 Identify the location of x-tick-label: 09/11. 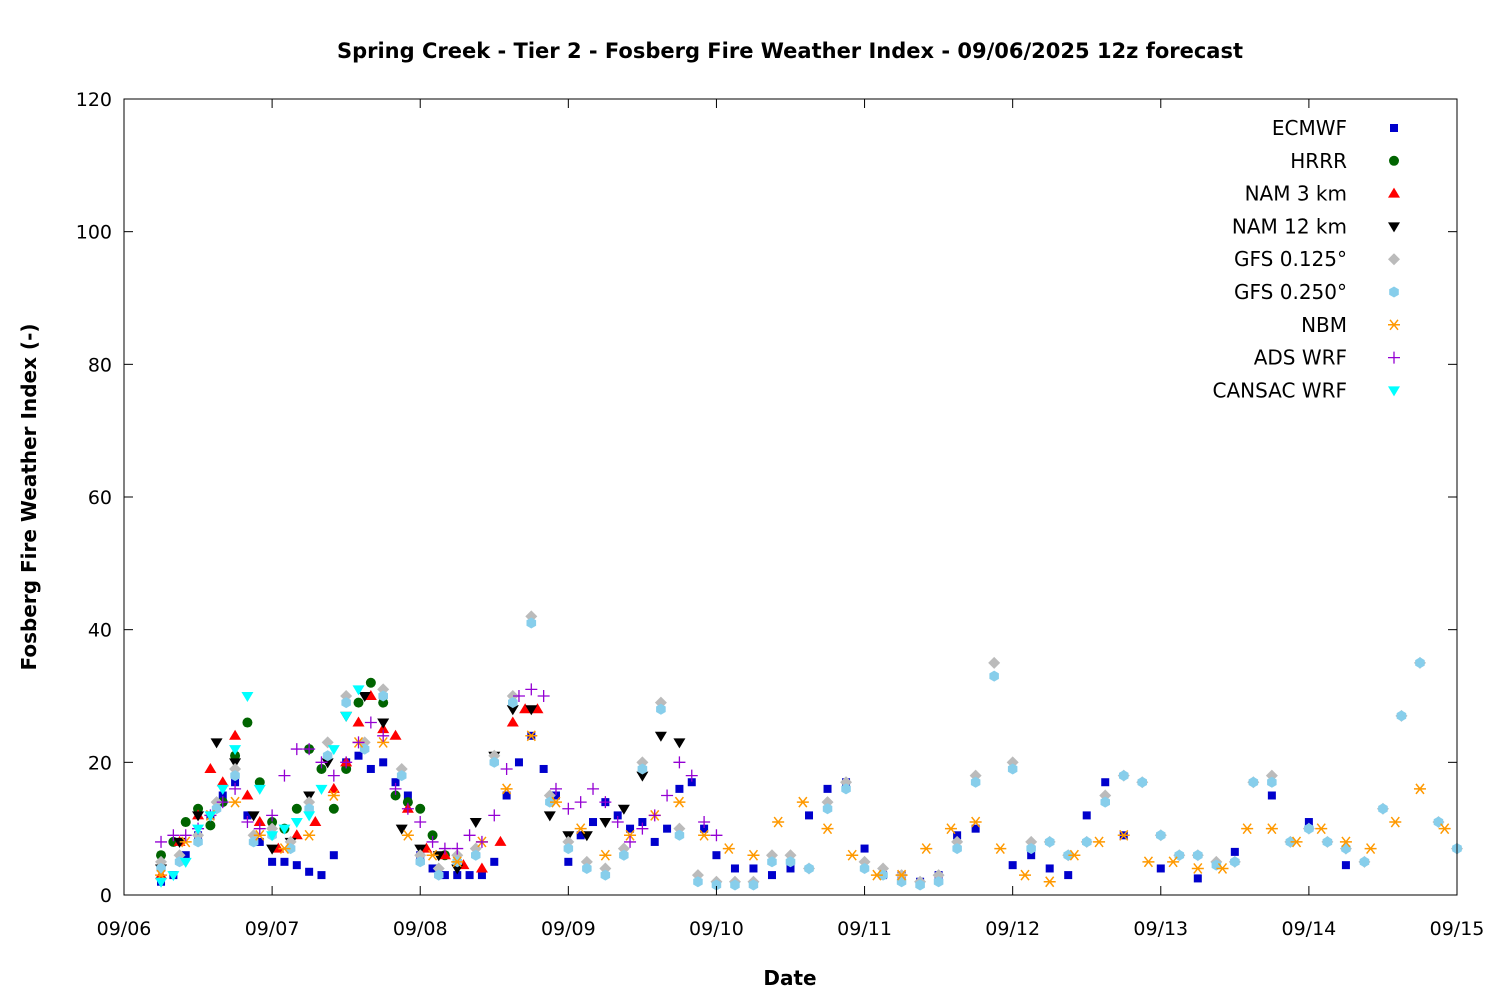
(864, 929).